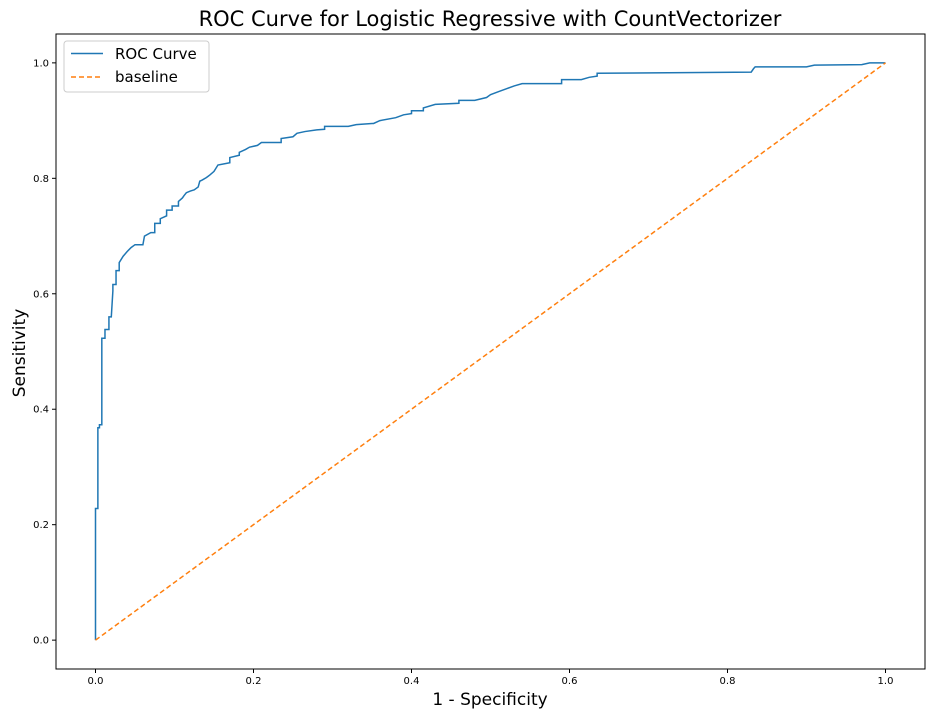 The width and height of the screenshot is (936, 720). What do you see at coordinates (41, 525) in the screenshot?
I see `y-tick-label: 0.2` at bounding box center [41, 525].